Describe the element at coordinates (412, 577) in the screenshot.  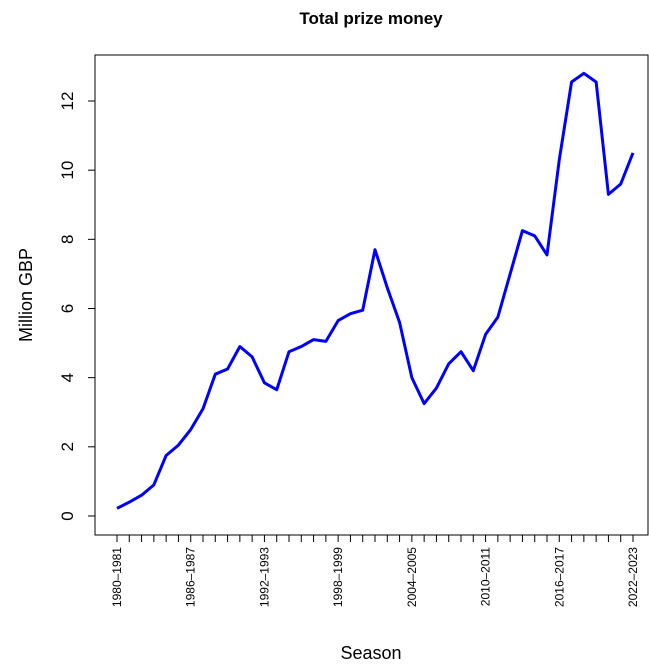
I see `x-tick-label: 2004–2005` at that location.